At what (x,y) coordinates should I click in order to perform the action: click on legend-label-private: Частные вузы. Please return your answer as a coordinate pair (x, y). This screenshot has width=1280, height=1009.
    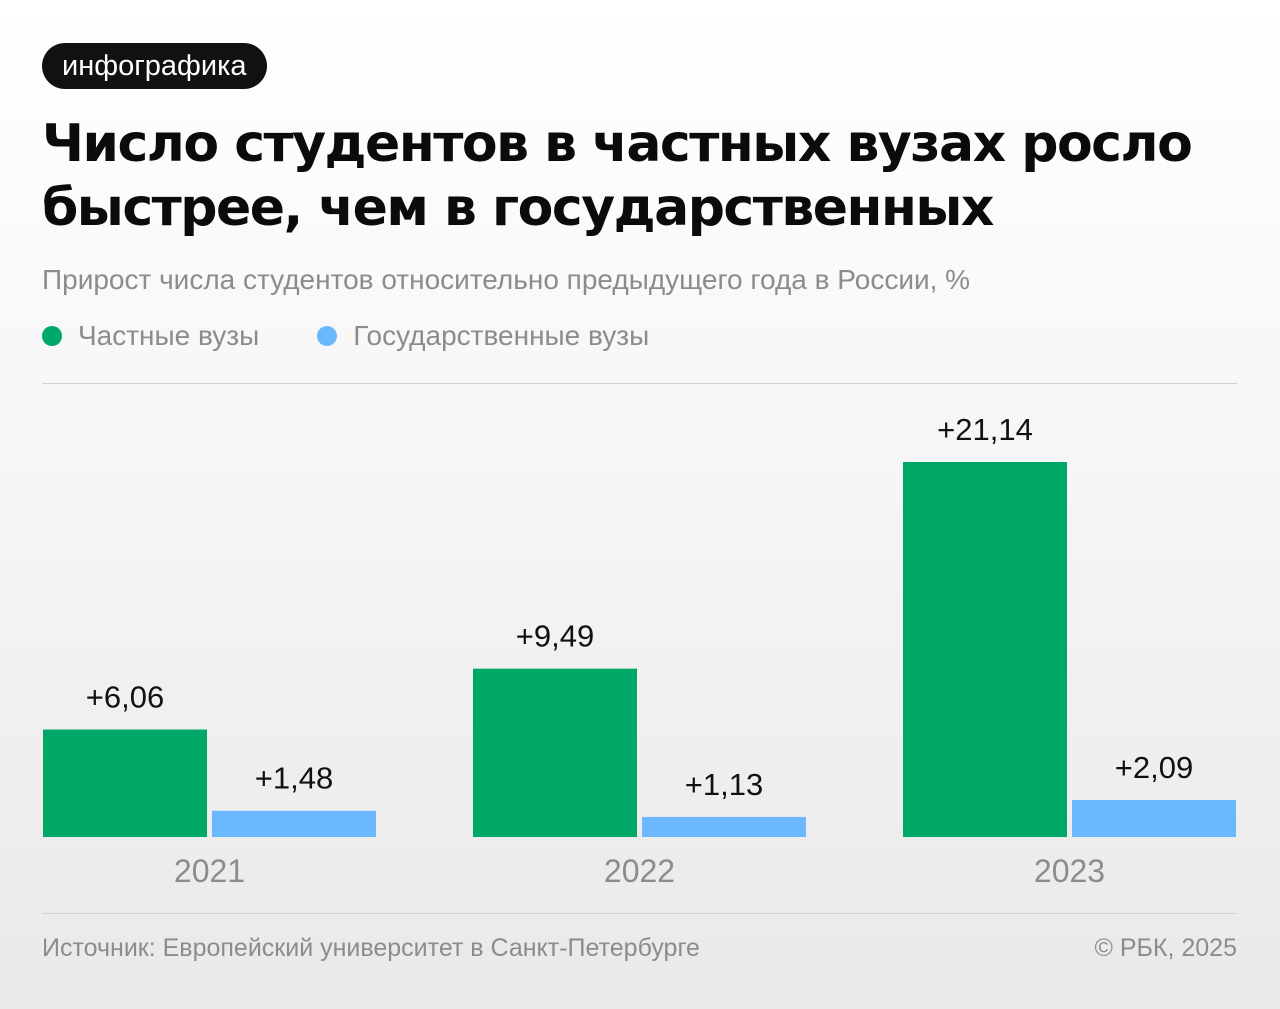
    Looking at the image, I should click on (169, 335).